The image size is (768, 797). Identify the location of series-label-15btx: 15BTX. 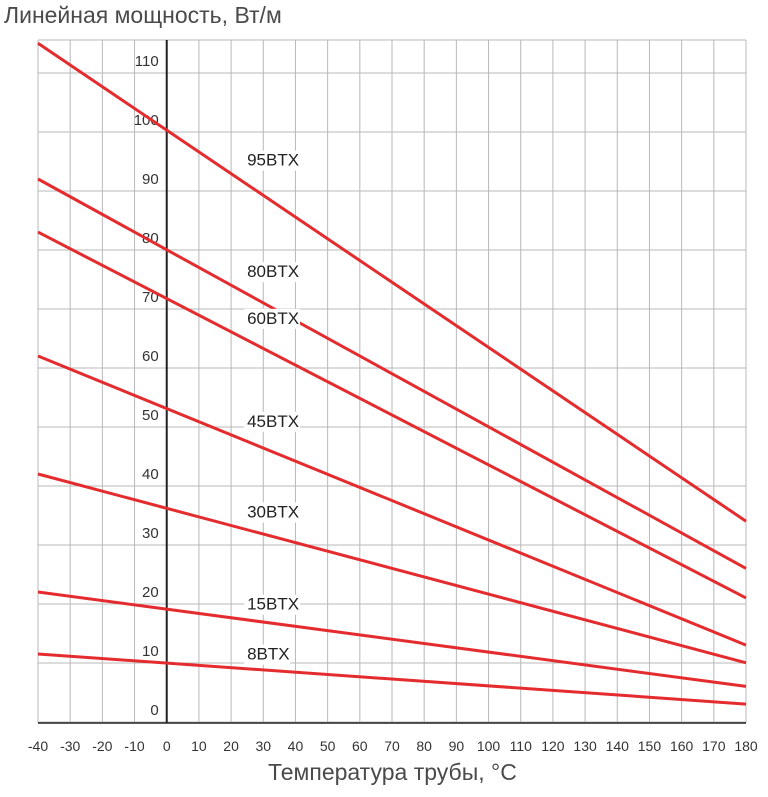
(273, 604).